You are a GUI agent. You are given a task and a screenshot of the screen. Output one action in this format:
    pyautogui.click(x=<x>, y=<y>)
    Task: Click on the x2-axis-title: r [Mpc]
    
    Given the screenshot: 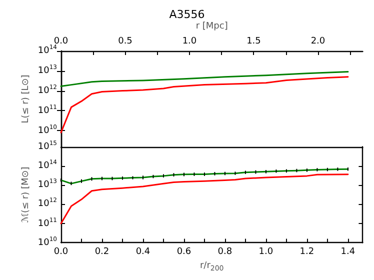 What is the action you would take?
    pyautogui.click(x=212, y=27)
    